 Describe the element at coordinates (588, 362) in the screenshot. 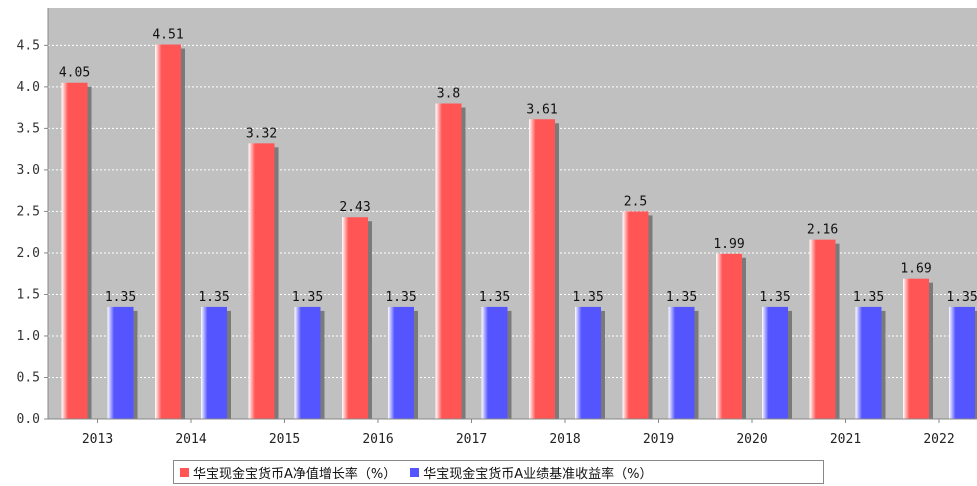

I see `bar-series-2-2018` at that location.